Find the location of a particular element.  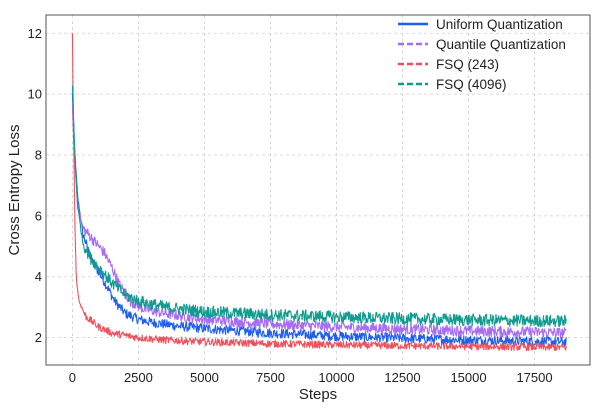

x-tick-label: 5000 is located at coordinates (204, 377).